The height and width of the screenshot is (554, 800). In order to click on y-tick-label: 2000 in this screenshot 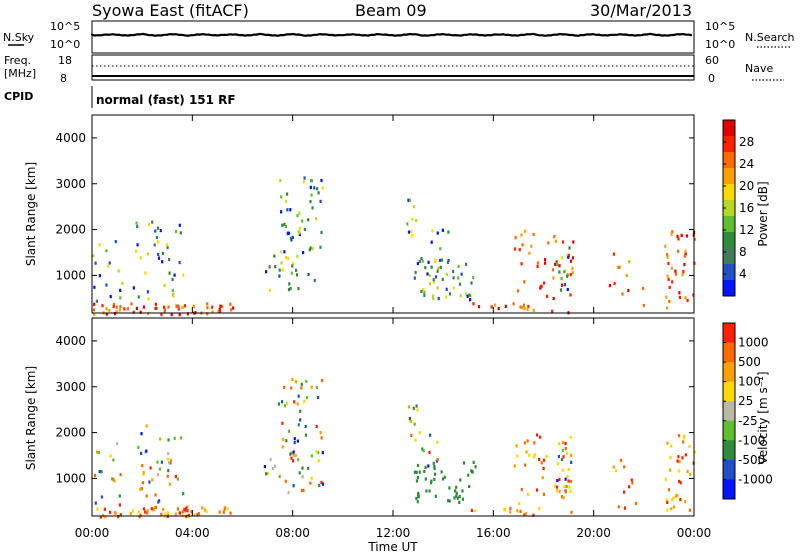, I will do `click(70, 433)`.